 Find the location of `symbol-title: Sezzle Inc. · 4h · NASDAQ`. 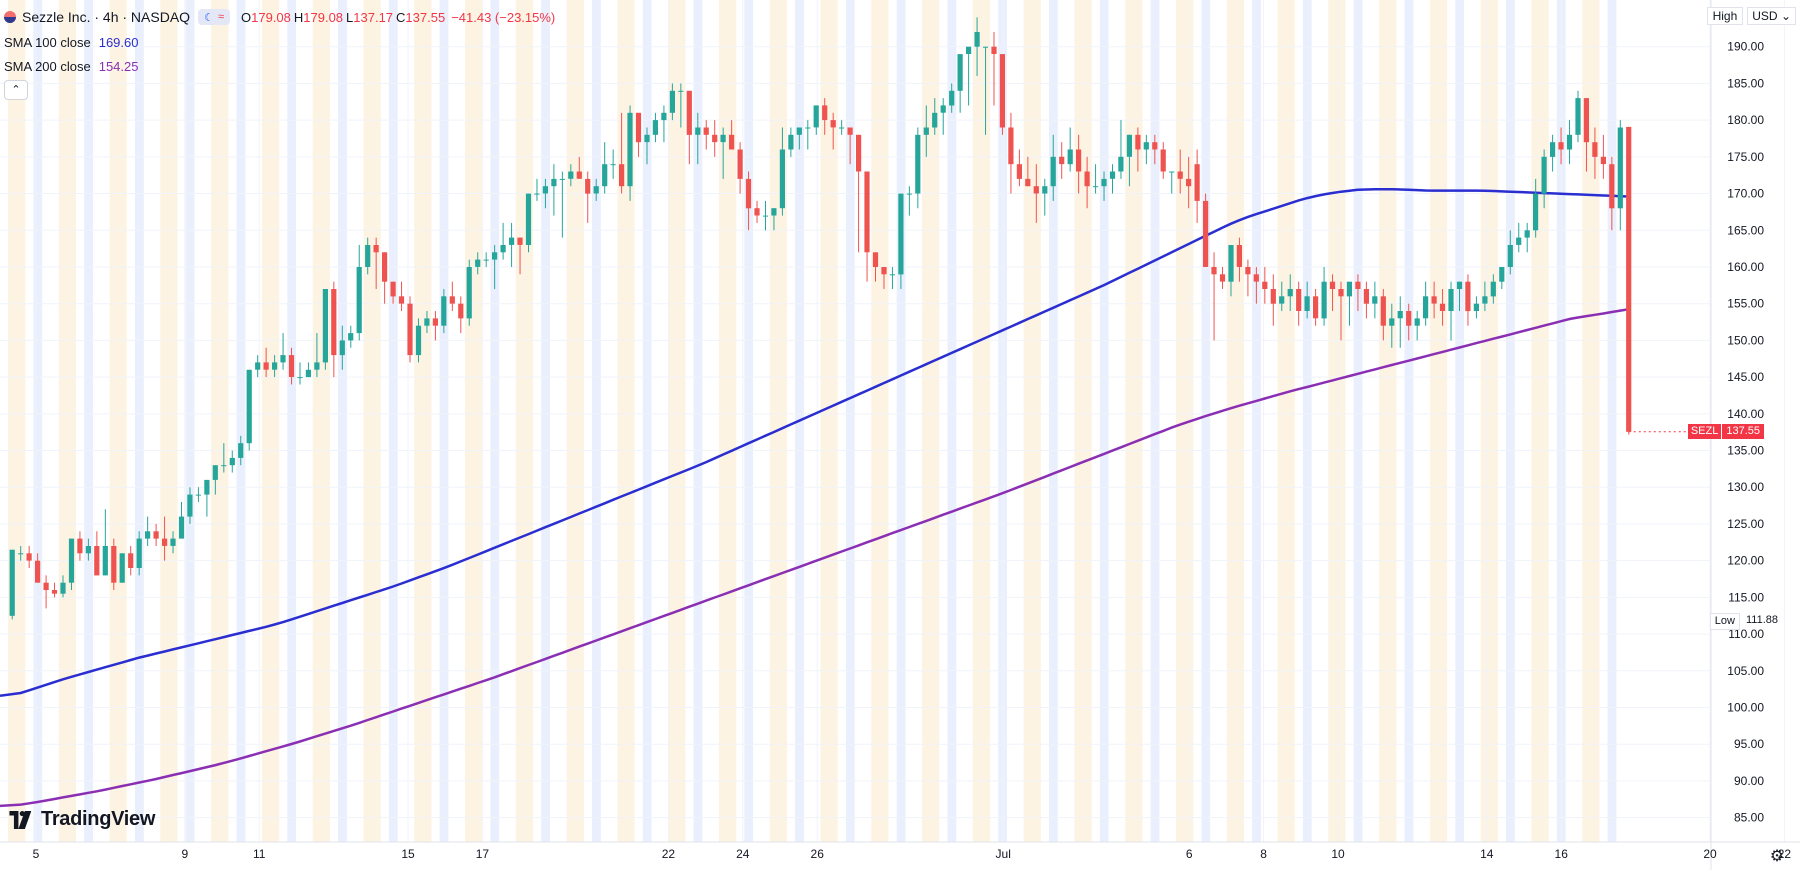

symbol-title: Sezzle Inc. · 4h · NASDAQ is located at coordinates (106, 17).